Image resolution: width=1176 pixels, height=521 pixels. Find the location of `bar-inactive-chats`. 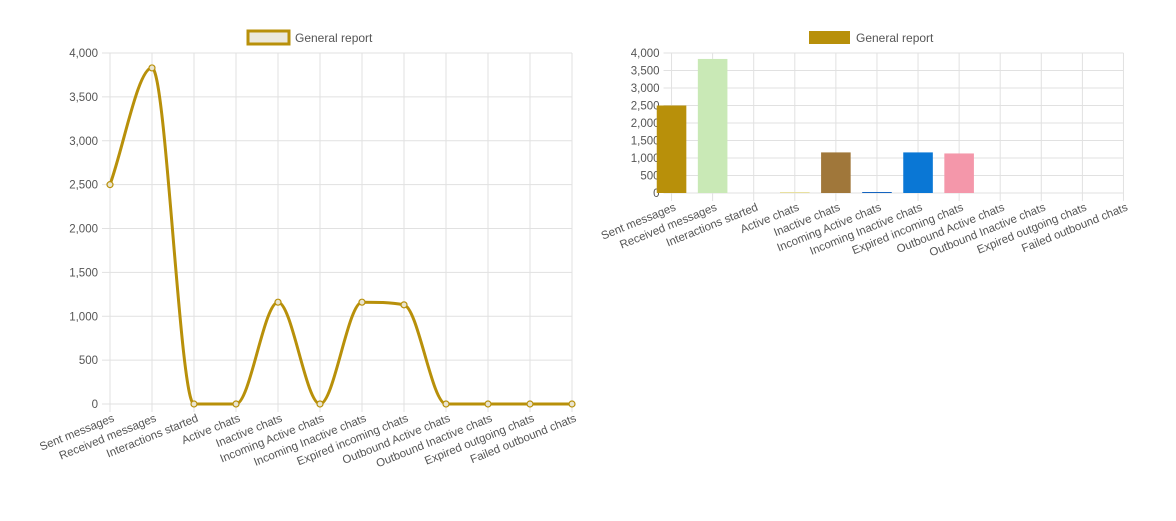

bar-inactive-chats is located at coordinates (836, 172).